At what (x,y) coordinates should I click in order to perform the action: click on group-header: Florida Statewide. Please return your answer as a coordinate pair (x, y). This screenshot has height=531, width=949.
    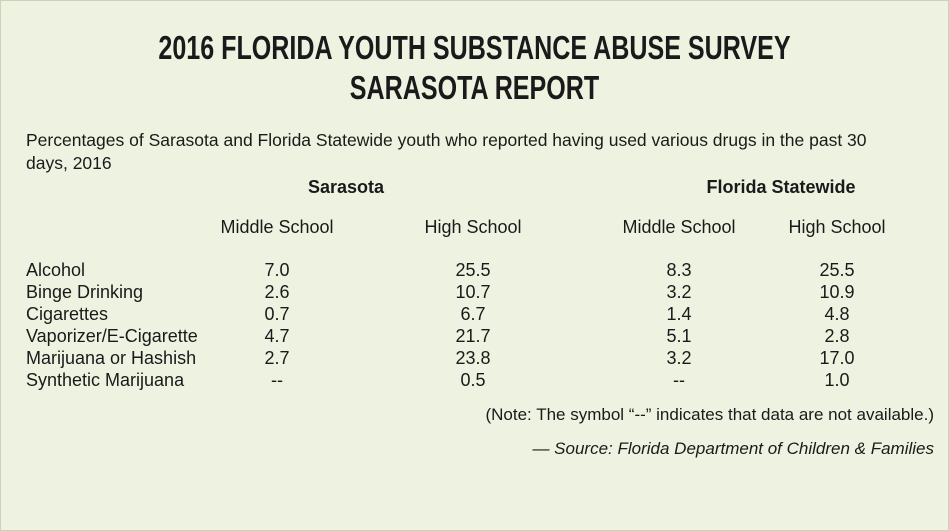
    Looking at the image, I should click on (781, 187).